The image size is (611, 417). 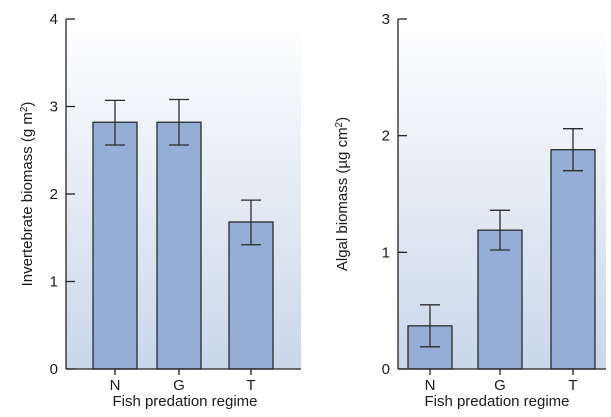 What do you see at coordinates (54, 19) in the screenshot?
I see `y-tick-label-4: 4` at bounding box center [54, 19].